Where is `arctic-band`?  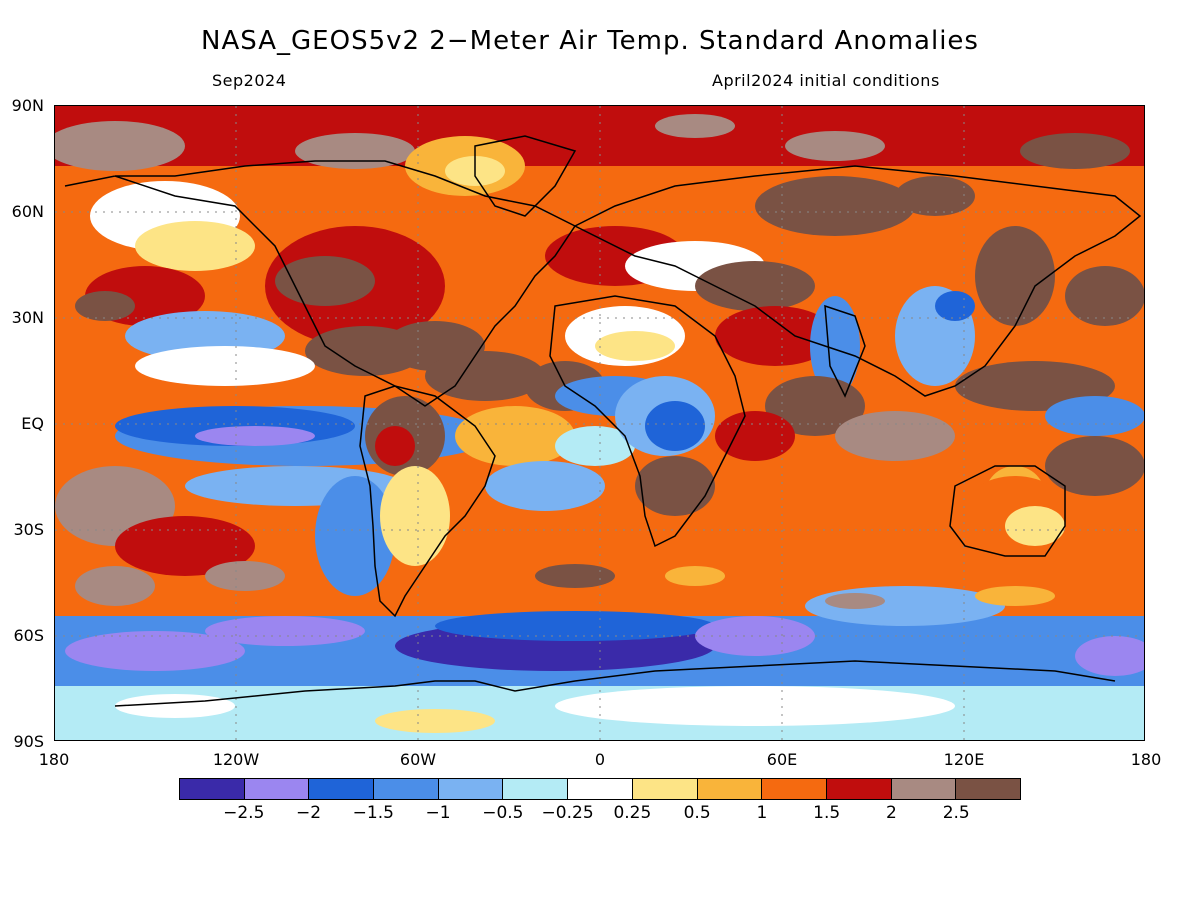 arctic-band is located at coordinates (599, 136).